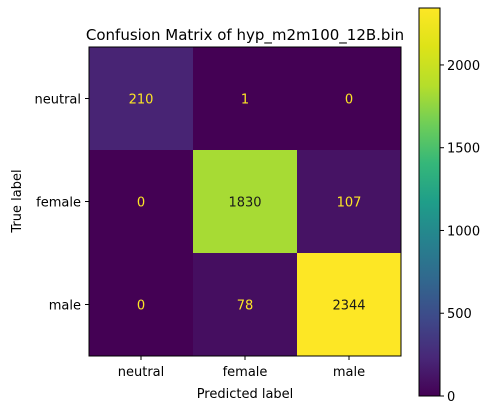 The width and height of the screenshot is (492, 413). Describe the element at coordinates (245, 394) in the screenshot. I see `x-axis-label: Predicted label` at that location.